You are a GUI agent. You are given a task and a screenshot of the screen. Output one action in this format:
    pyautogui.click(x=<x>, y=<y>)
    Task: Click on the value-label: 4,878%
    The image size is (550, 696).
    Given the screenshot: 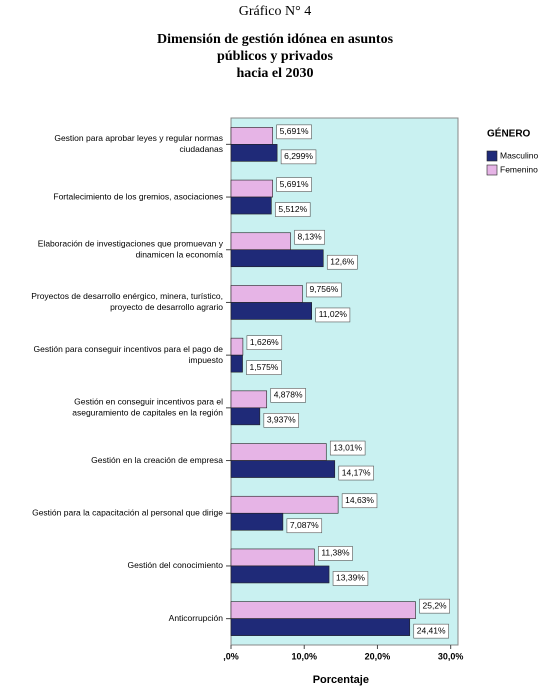 What is the action you would take?
    pyautogui.click(x=288, y=395)
    